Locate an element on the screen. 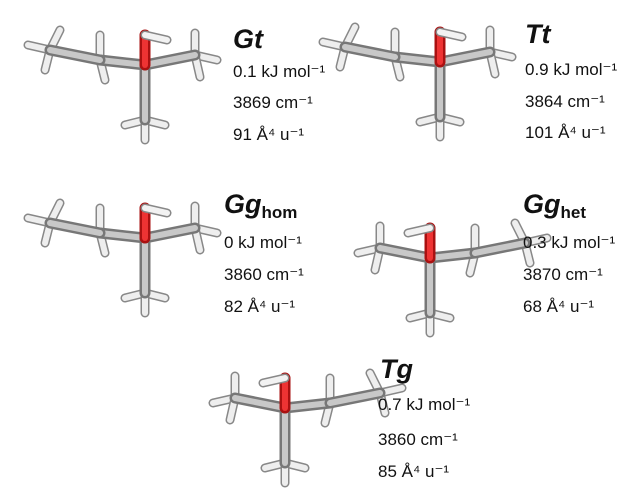 This screenshot has height=494, width=634. frequency: 3870 cm⁻¹ is located at coordinates (563, 274).